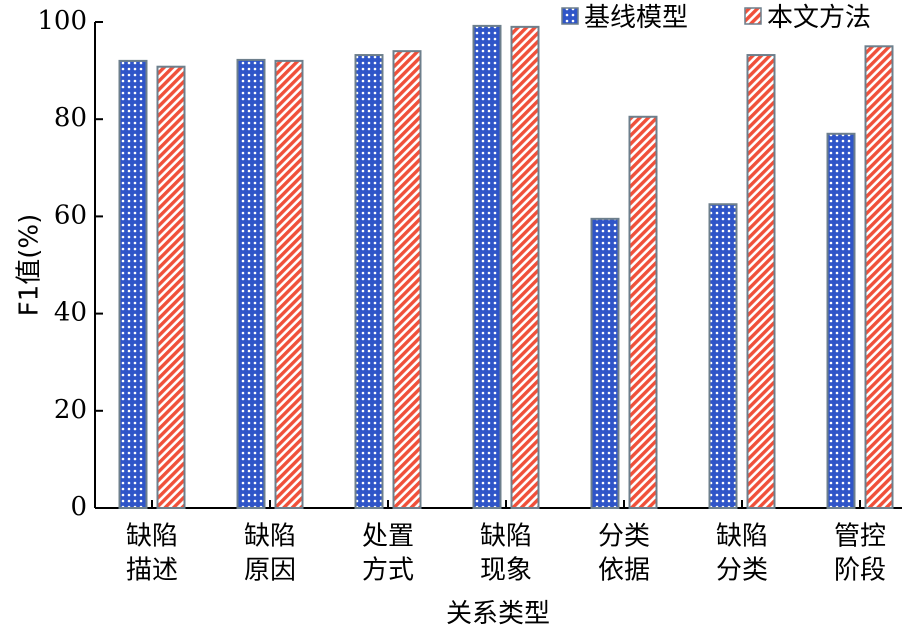 The image size is (902, 632). What do you see at coordinates (78, 507) in the screenshot?
I see `y-tick-label: 0` at bounding box center [78, 507].